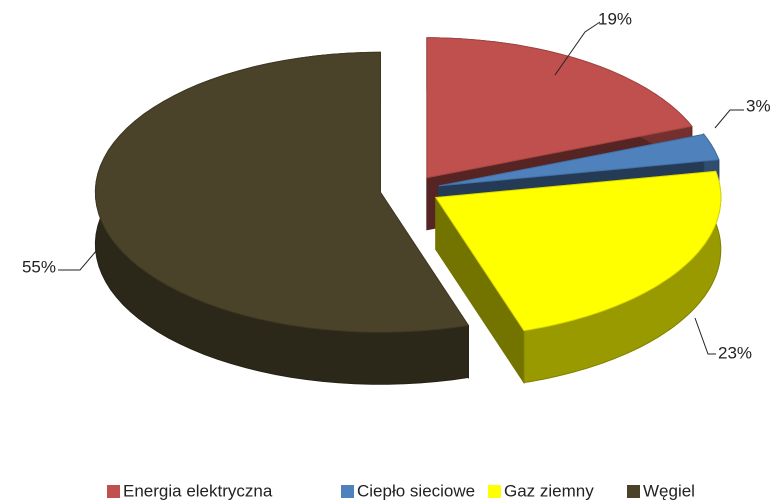 The image size is (781, 504). I want to click on legend-label: Ciepło sieciowe, so click(416, 490).